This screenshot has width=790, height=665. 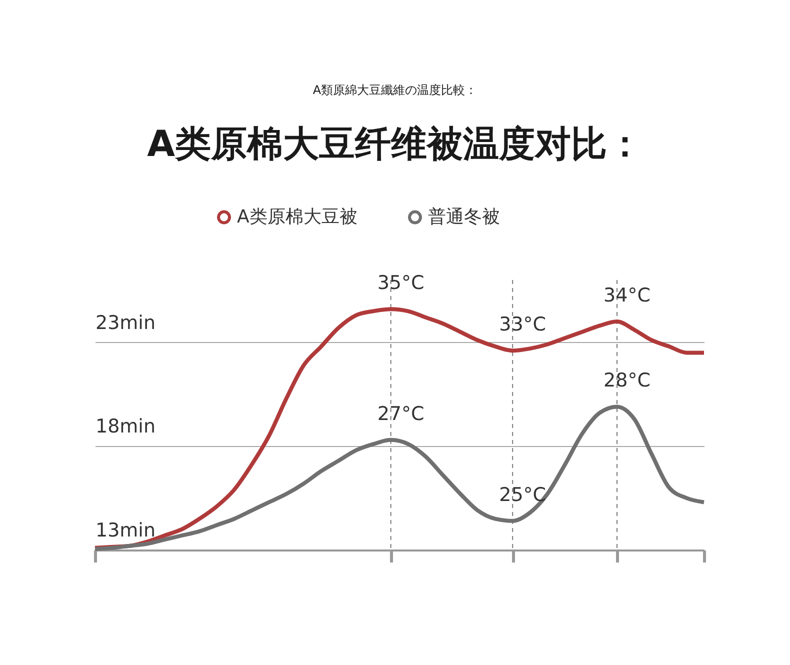 I want to click on annotation: 34°C, so click(x=627, y=295).